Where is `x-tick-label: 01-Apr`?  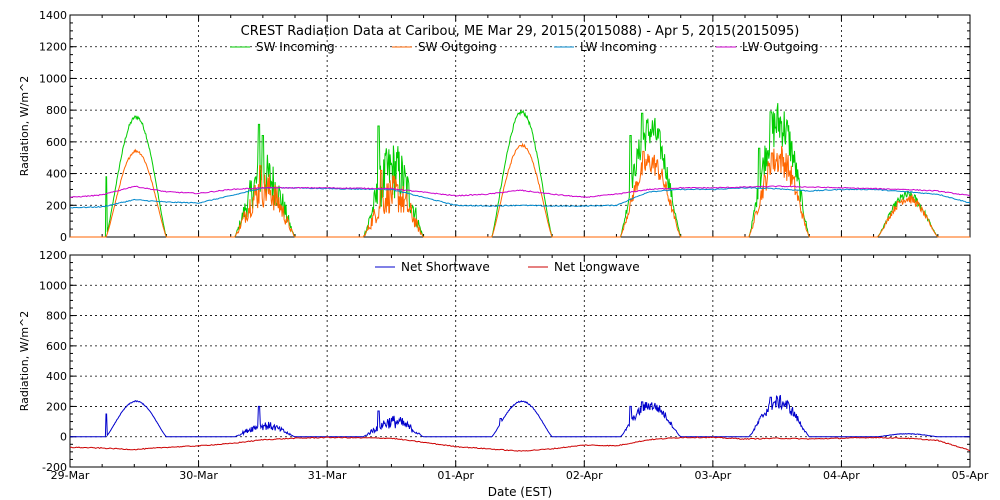 x-tick-label: 01-Apr is located at coordinates (455, 475).